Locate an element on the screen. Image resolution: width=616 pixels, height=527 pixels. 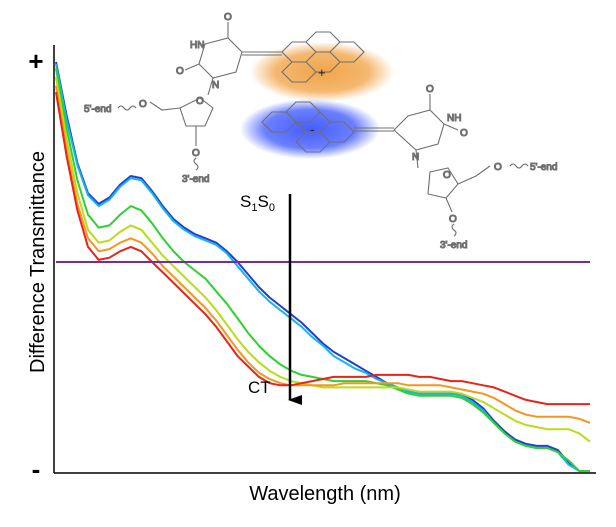
backbone-wavy-left is located at coordinates (127, 108).